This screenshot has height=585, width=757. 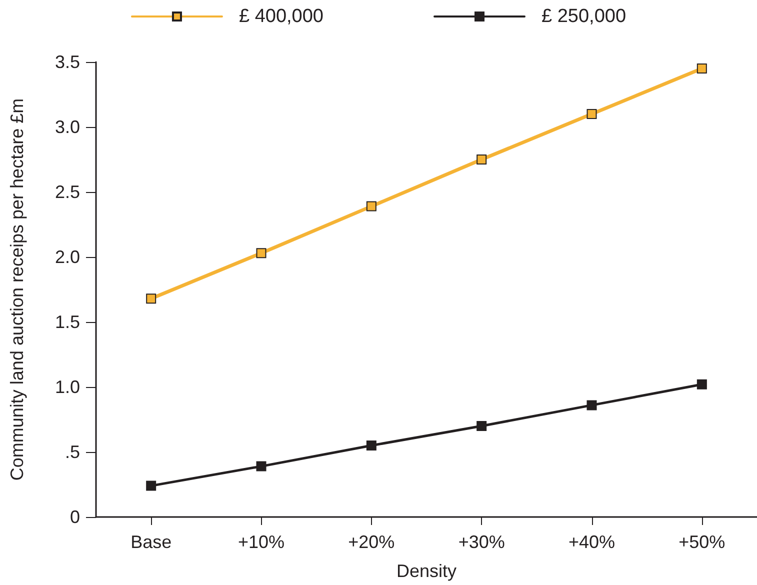 What do you see at coordinates (261, 542) in the screenshot?
I see `x-tick-label: +10%` at bounding box center [261, 542].